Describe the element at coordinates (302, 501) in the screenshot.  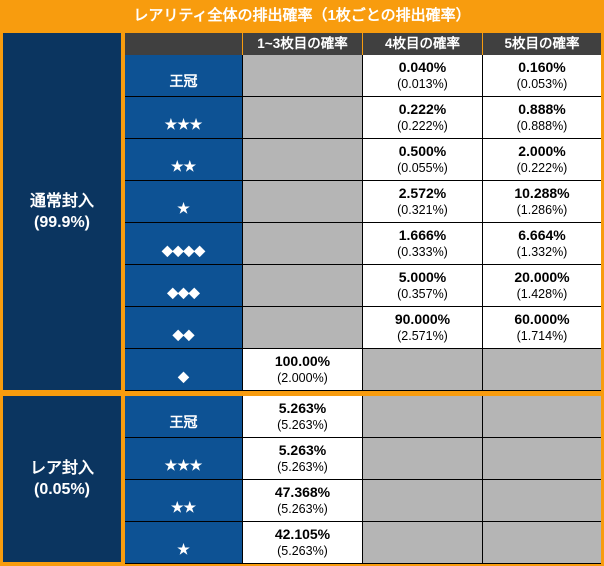
I see `rate-cell: 47.368% (5.263%)` at that location.